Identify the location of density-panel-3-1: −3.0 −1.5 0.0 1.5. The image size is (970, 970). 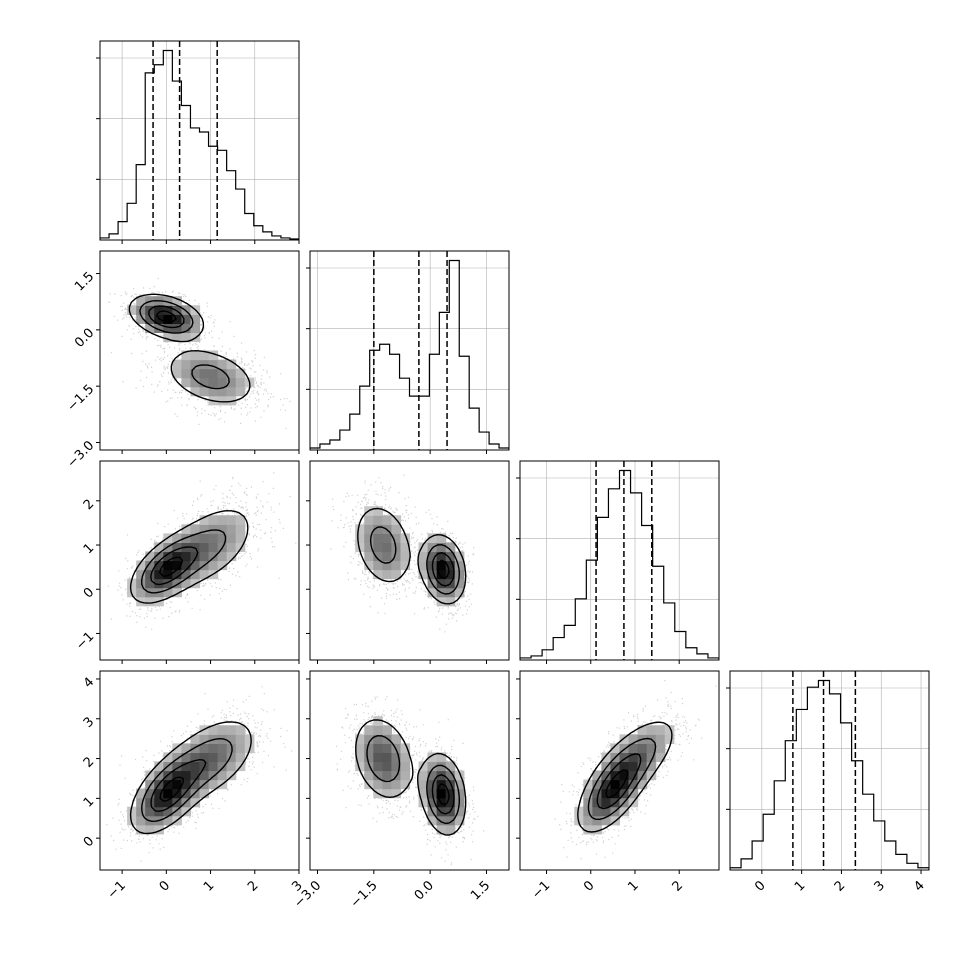
(400, 790).